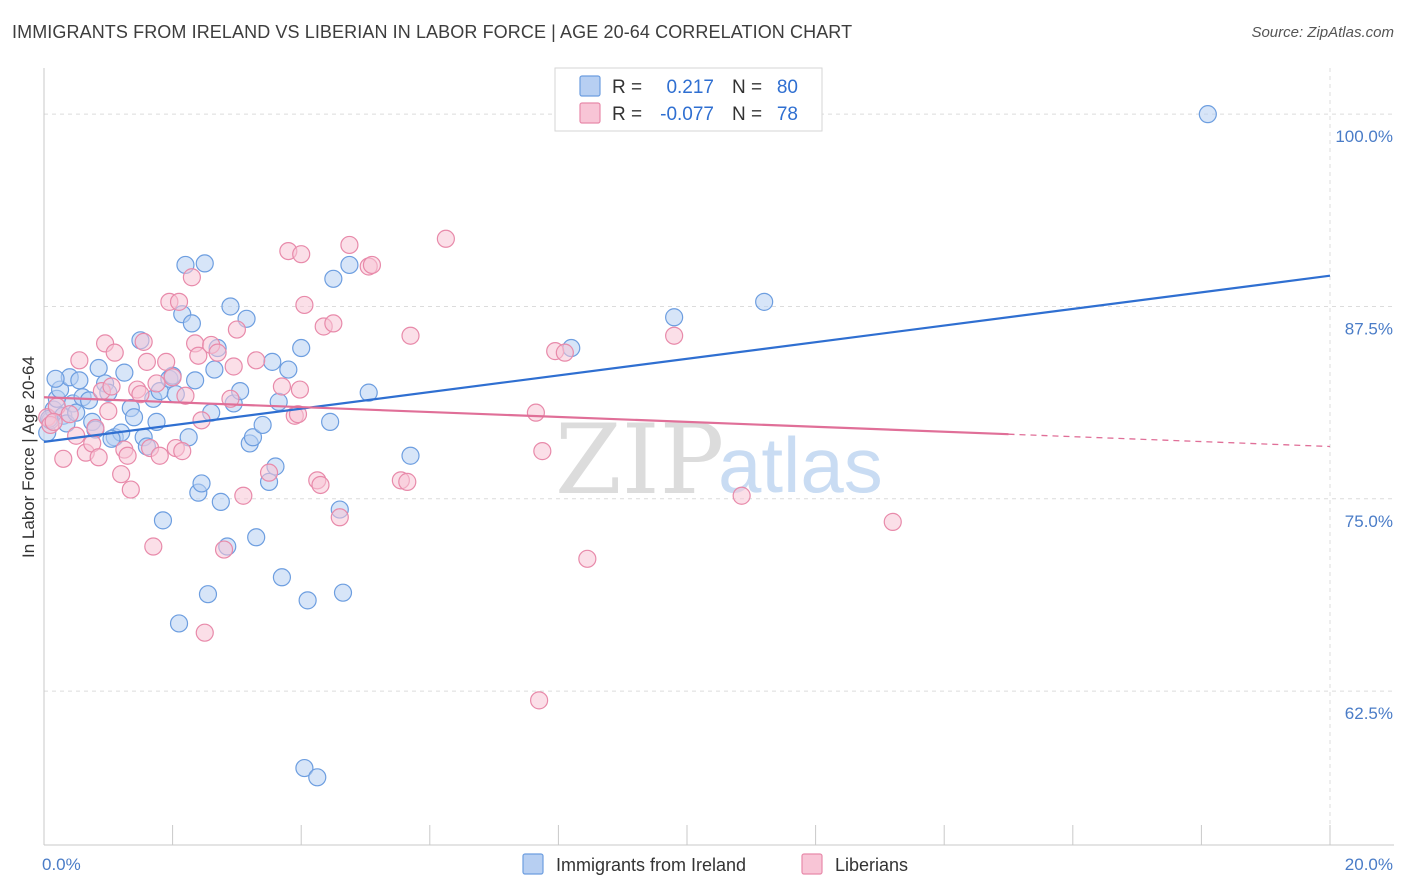 Image resolution: width=1406 pixels, height=892 pixels. Describe the element at coordinates (627, 87) in the screenshot. I see `legend-r-label-ireland: R =` at that location.